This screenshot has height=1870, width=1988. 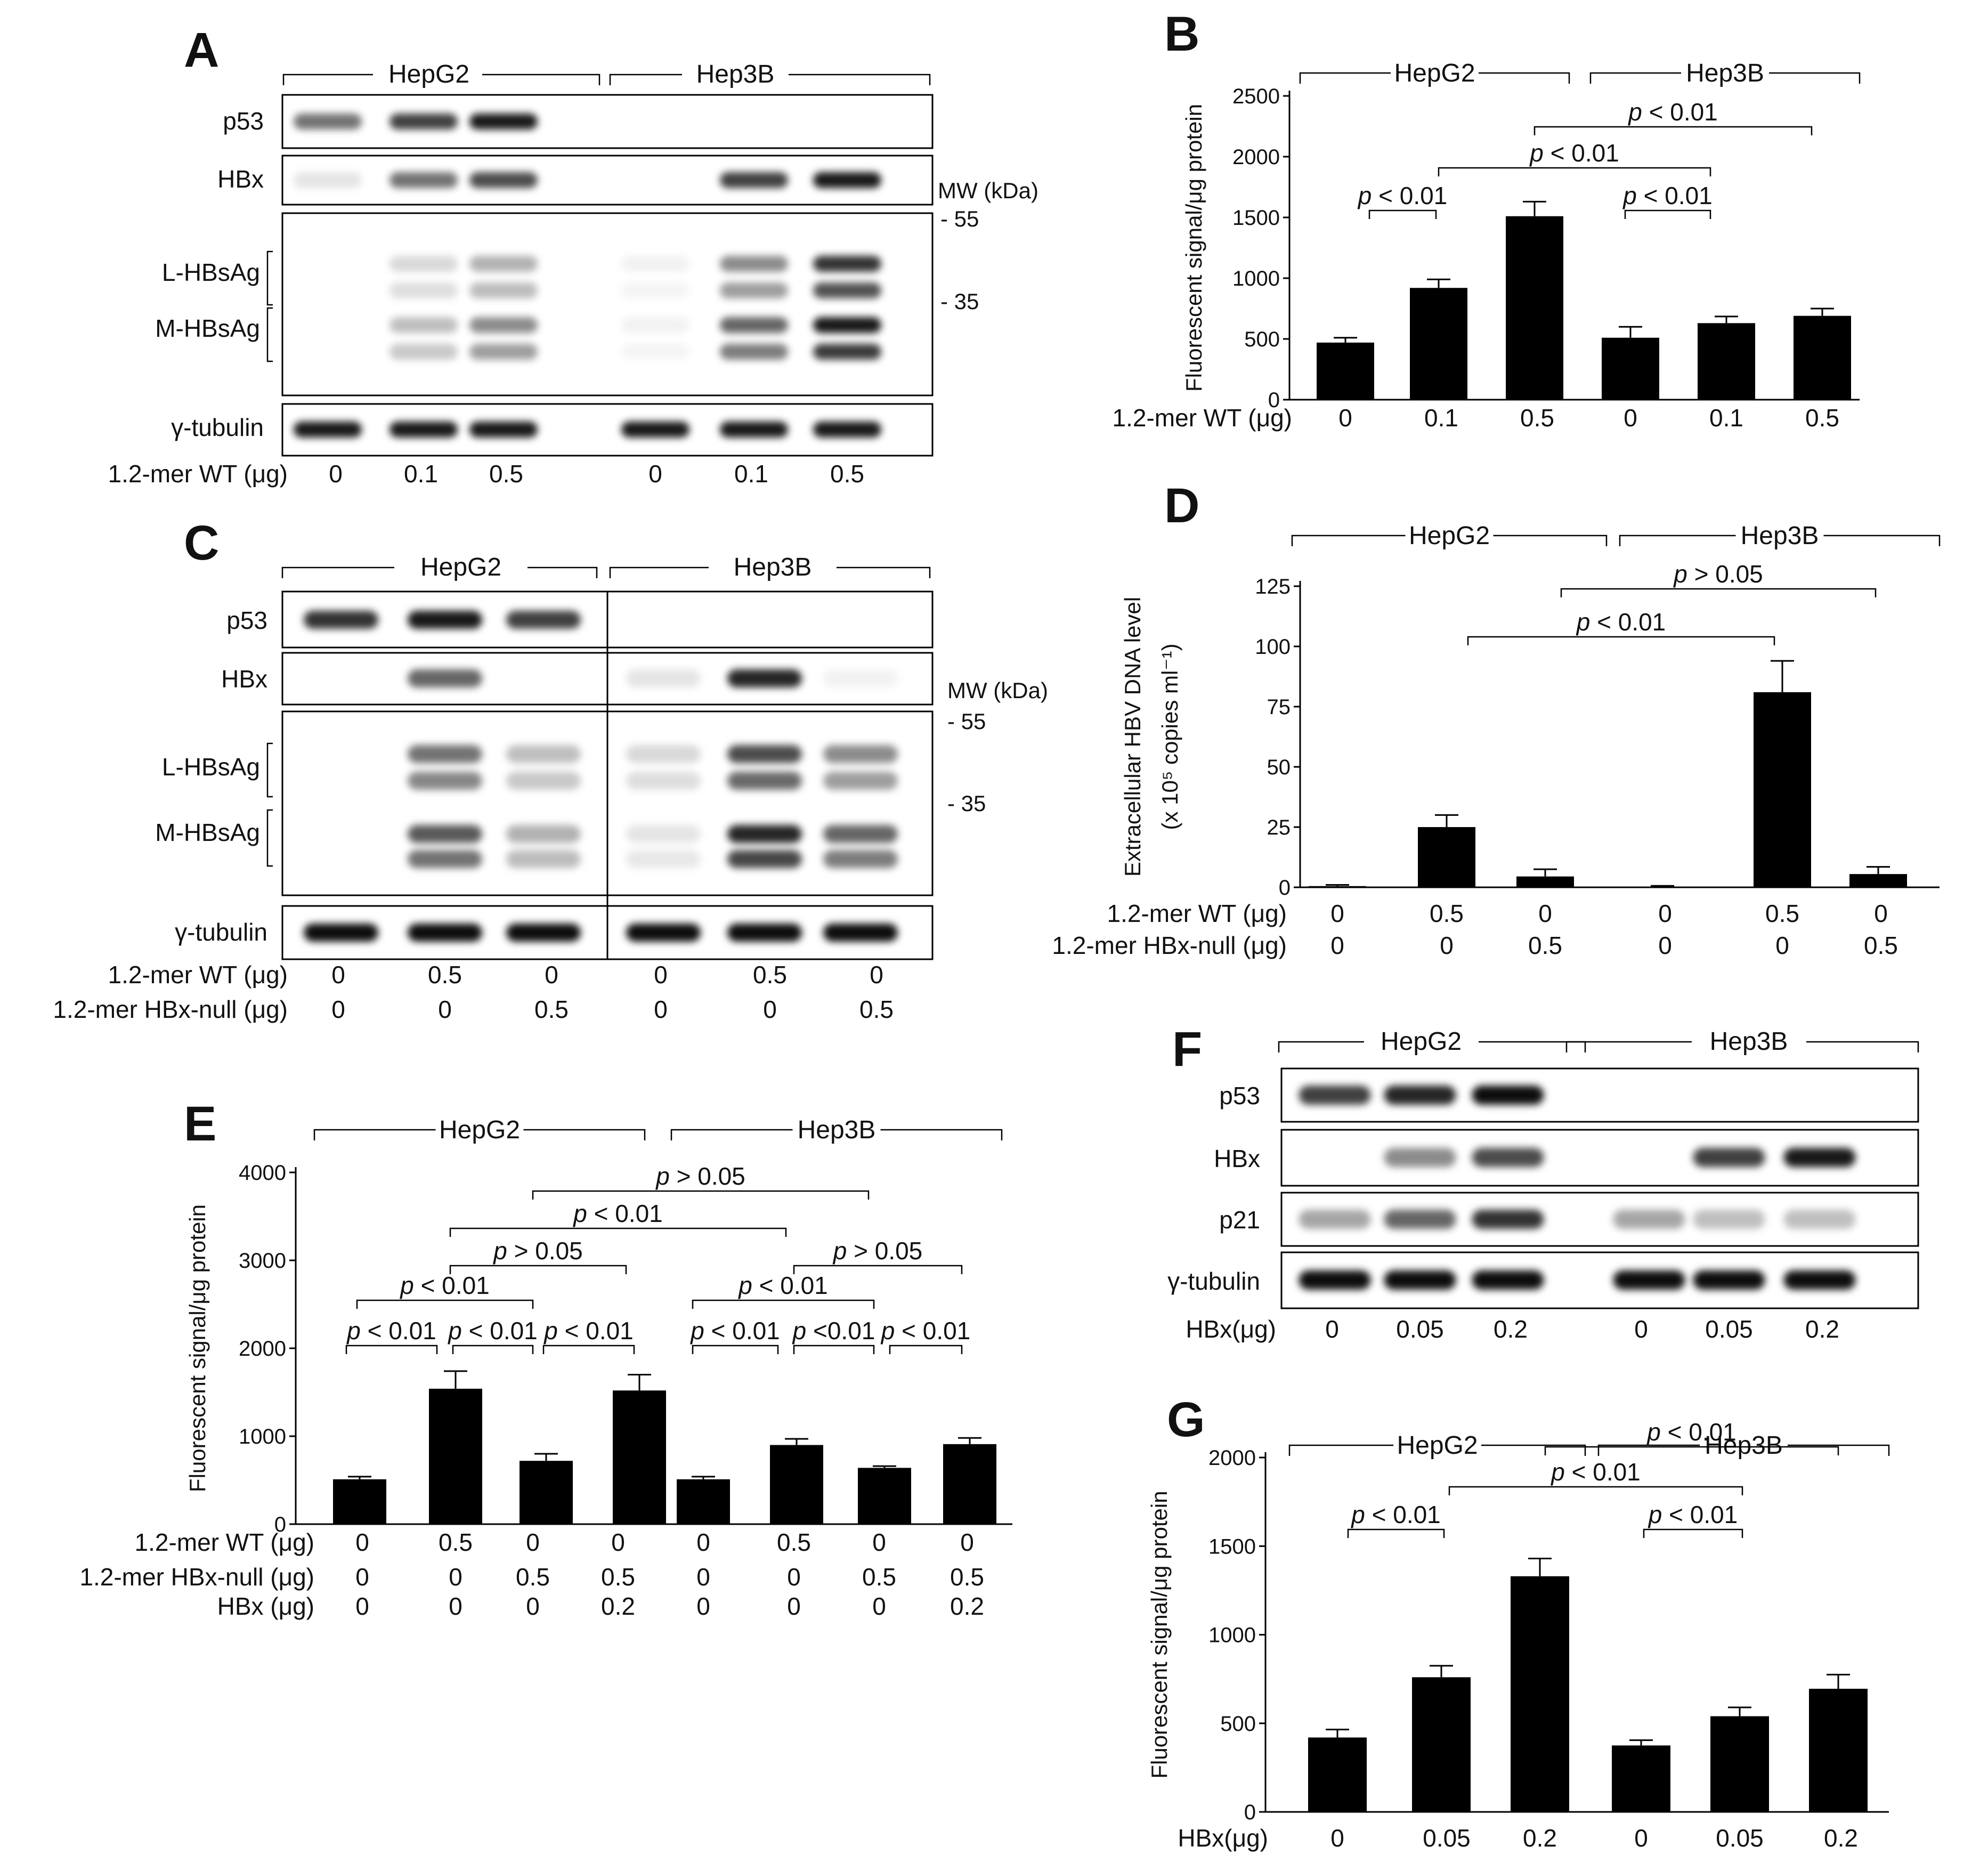 What do you see at coordinates (967, 803) in the screenshot?
I see `mw-marker-35: - 35` at bounding box center [967, 803].